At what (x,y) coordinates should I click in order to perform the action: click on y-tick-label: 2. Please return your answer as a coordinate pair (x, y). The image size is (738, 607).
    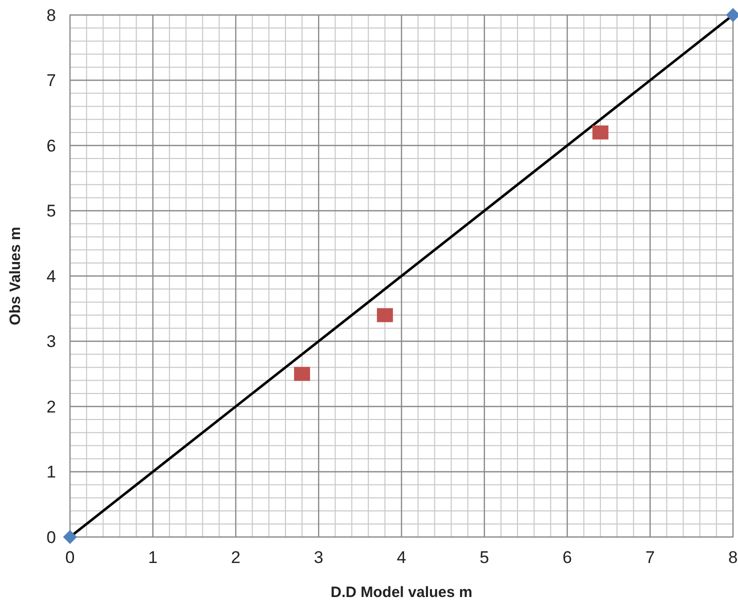
    Looking at the image, I should click on (51, 406).